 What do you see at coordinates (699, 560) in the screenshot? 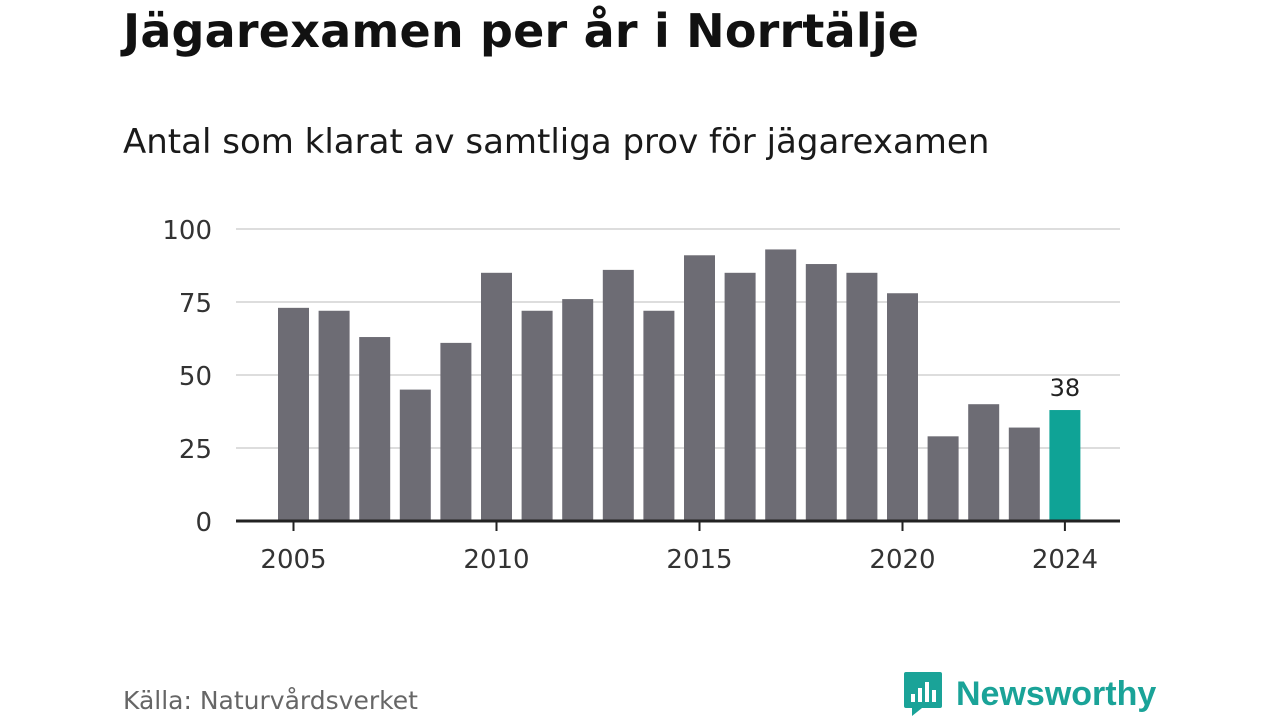
I see `x-tick-label: 2015` at bounding box center [699, 560].